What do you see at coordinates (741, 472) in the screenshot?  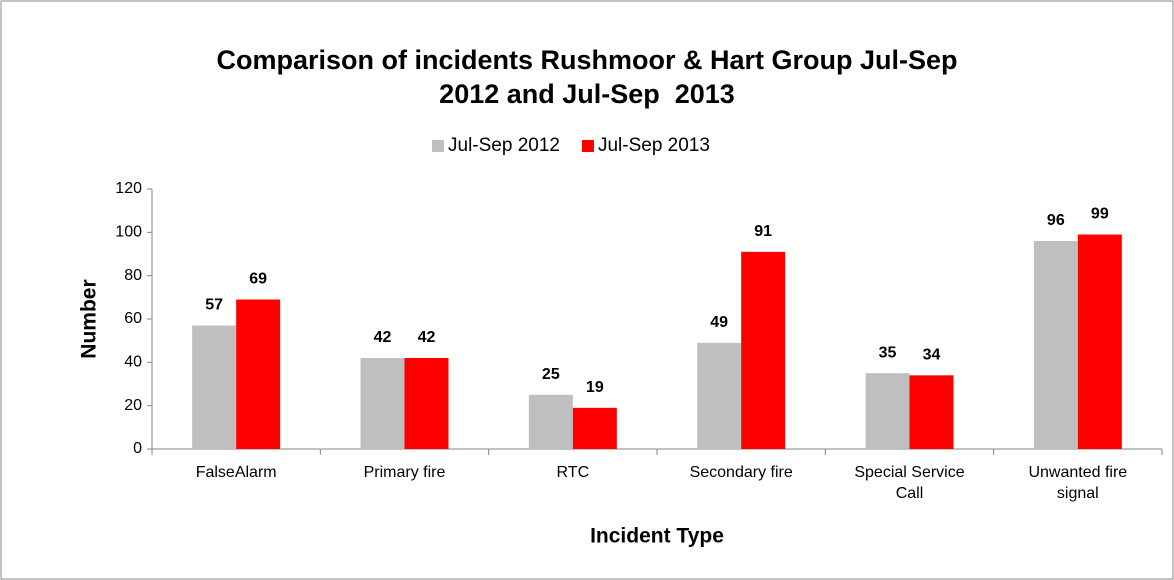 I see `x-tick-label: Secondary fire` at bounding box center [741, 472].